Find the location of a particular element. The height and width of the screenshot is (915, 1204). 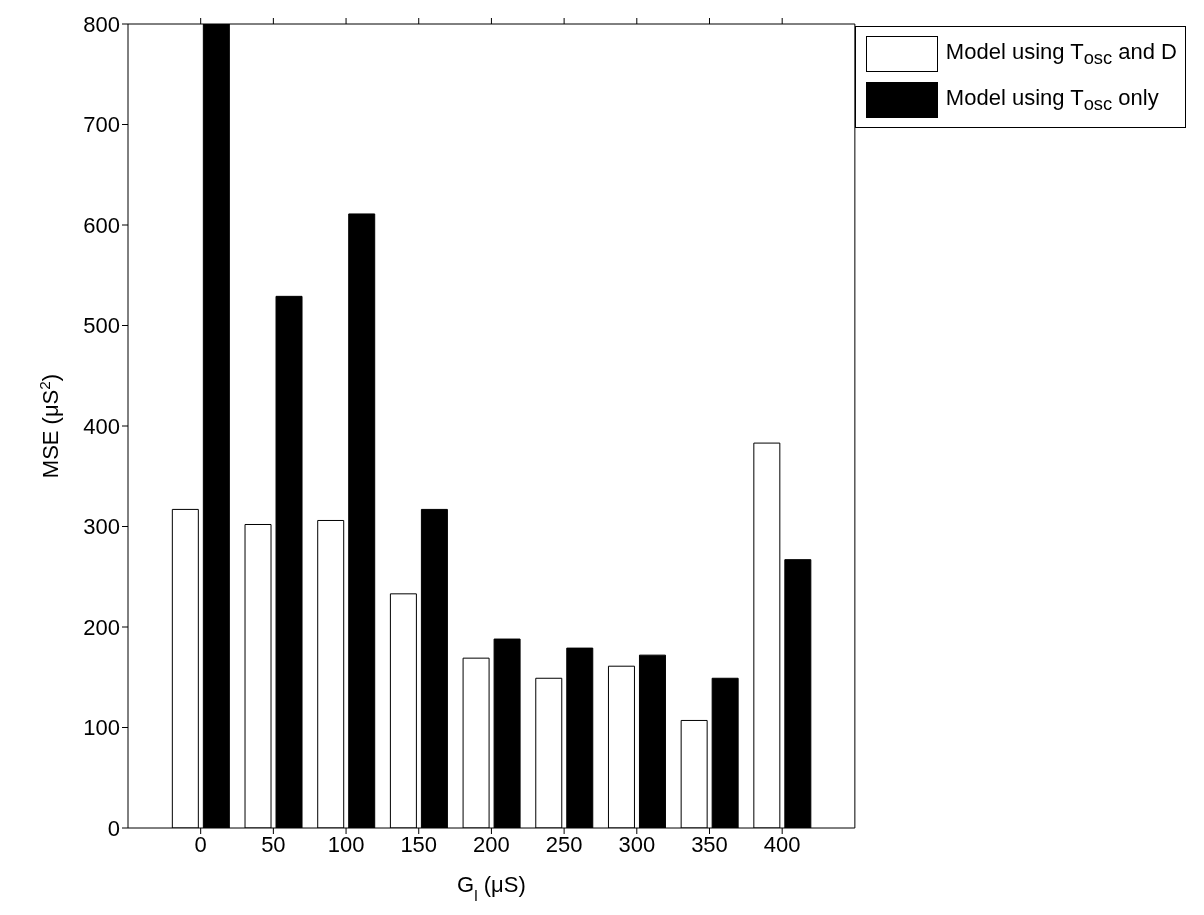

y-tick-label: 300 is located at coordinates (101, 527).